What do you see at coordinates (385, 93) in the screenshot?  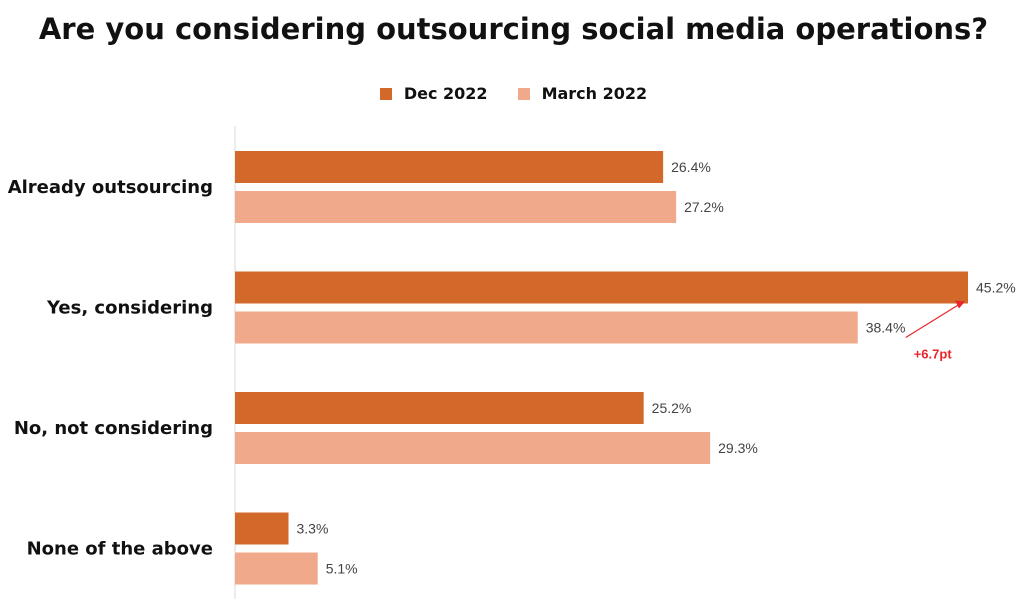 I see `legend-swatch-dec-2022` at bounding box center [385, 93].